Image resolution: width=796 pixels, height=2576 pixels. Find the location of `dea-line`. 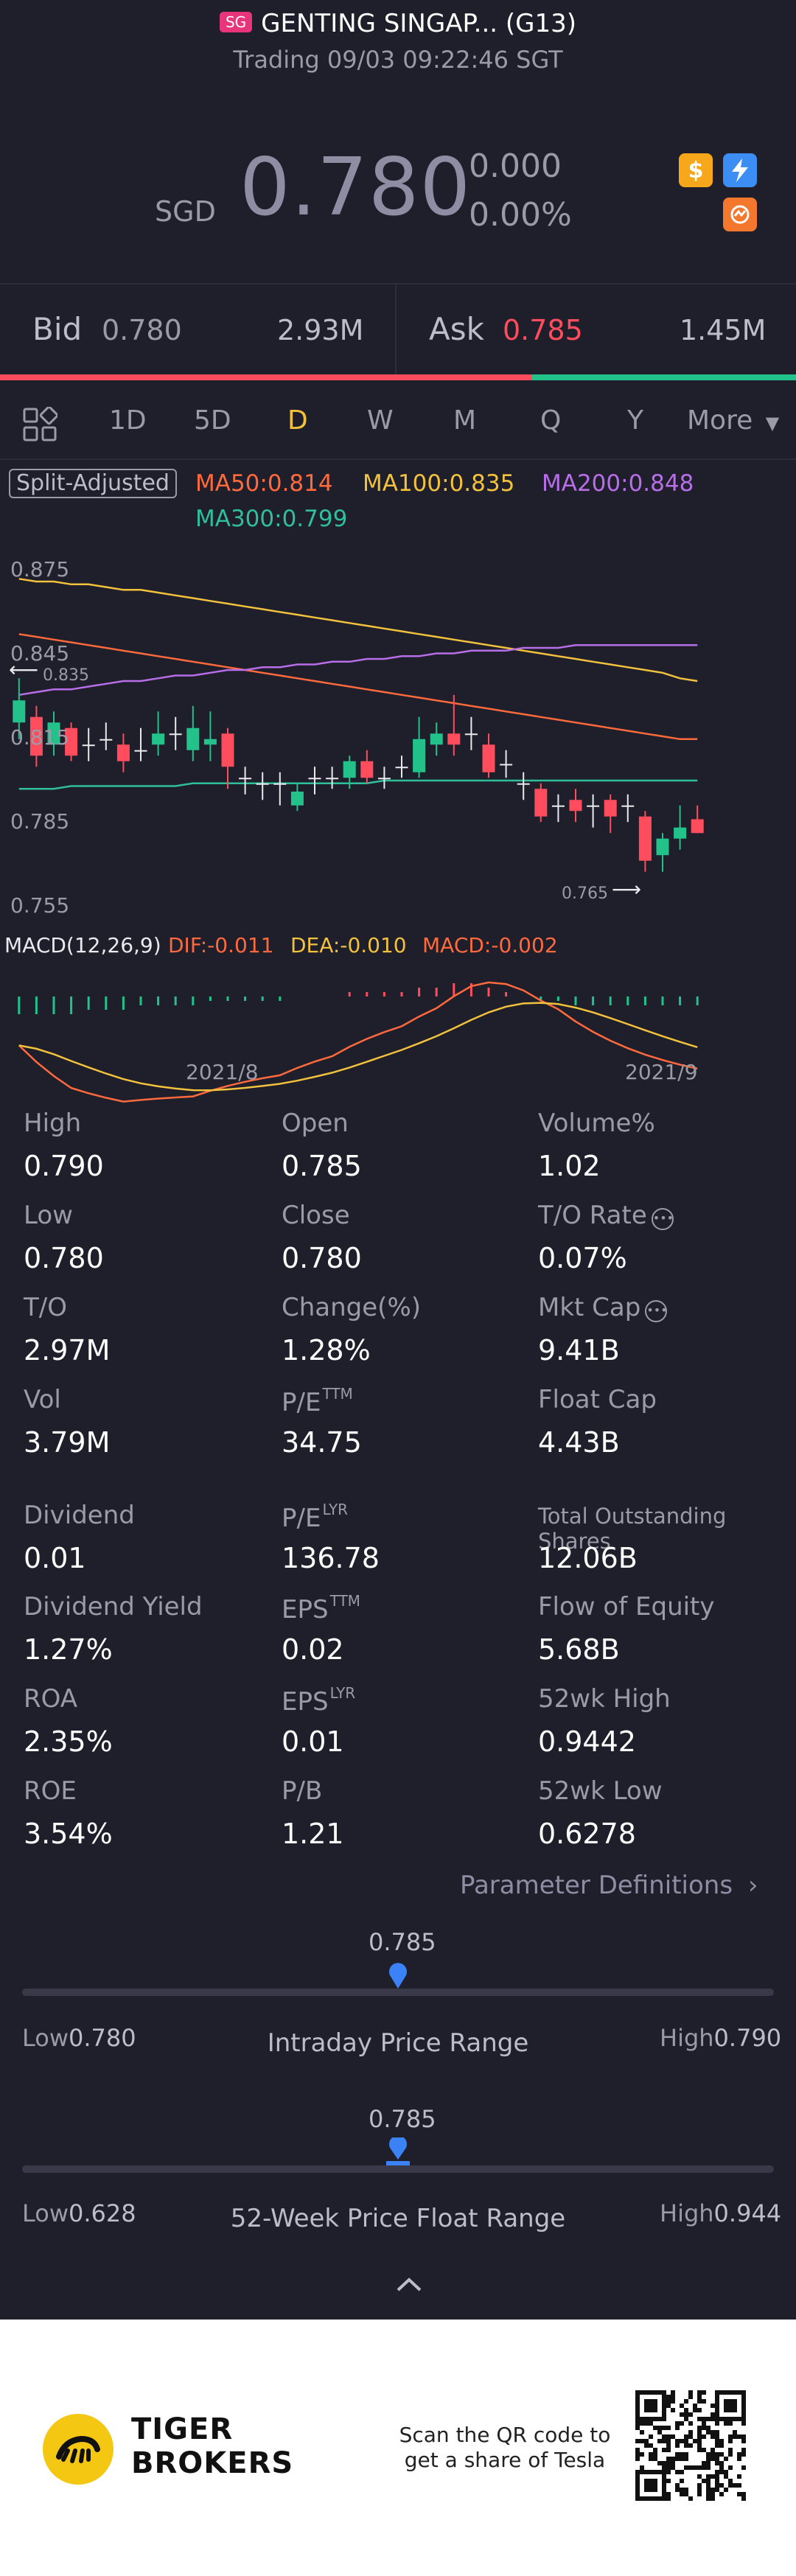

dea-line is located at coordinates (358, 1047).